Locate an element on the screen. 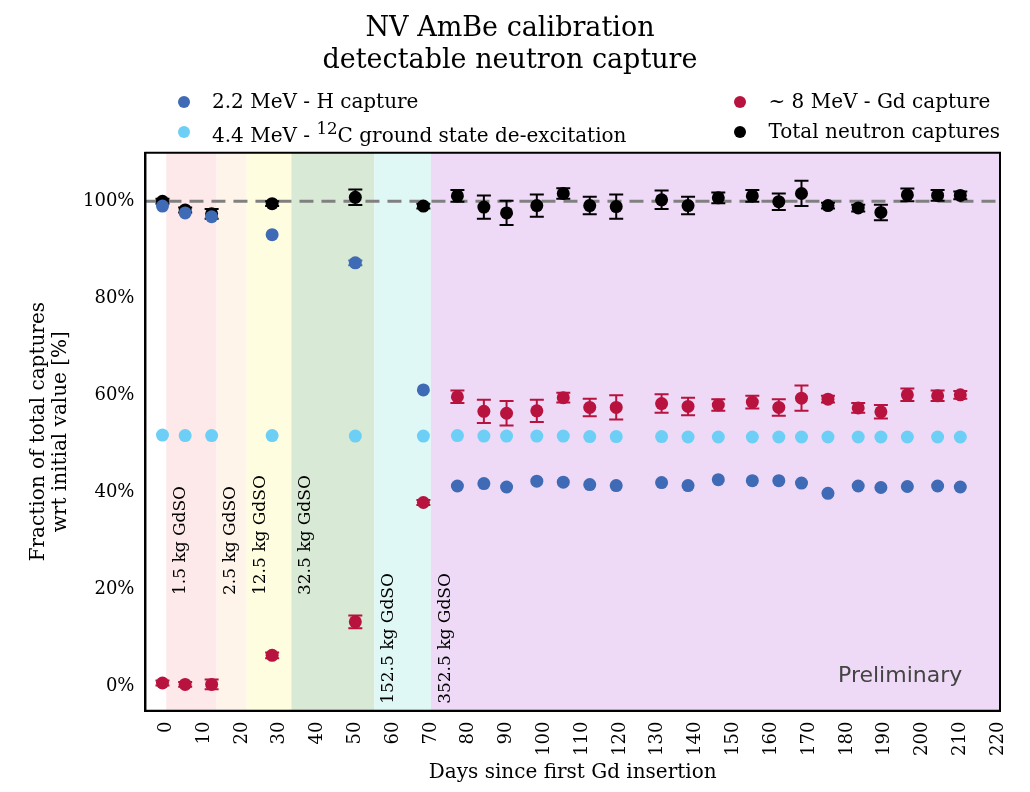 Image resolution: width=1030 pixels, height=792 pixels. y-tick-label: 80% is located at coordinates (114, 296).